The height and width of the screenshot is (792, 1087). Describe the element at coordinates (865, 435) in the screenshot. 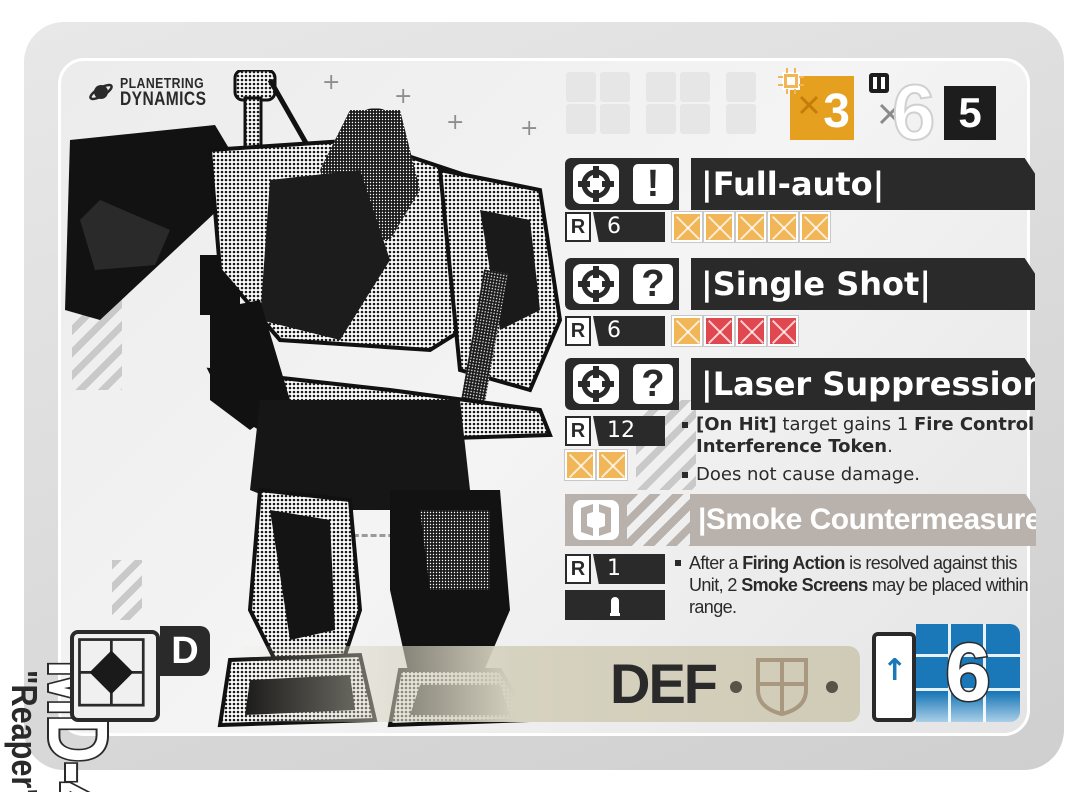

I see `rule-keyword: Fire Control Interference Token` at that location.